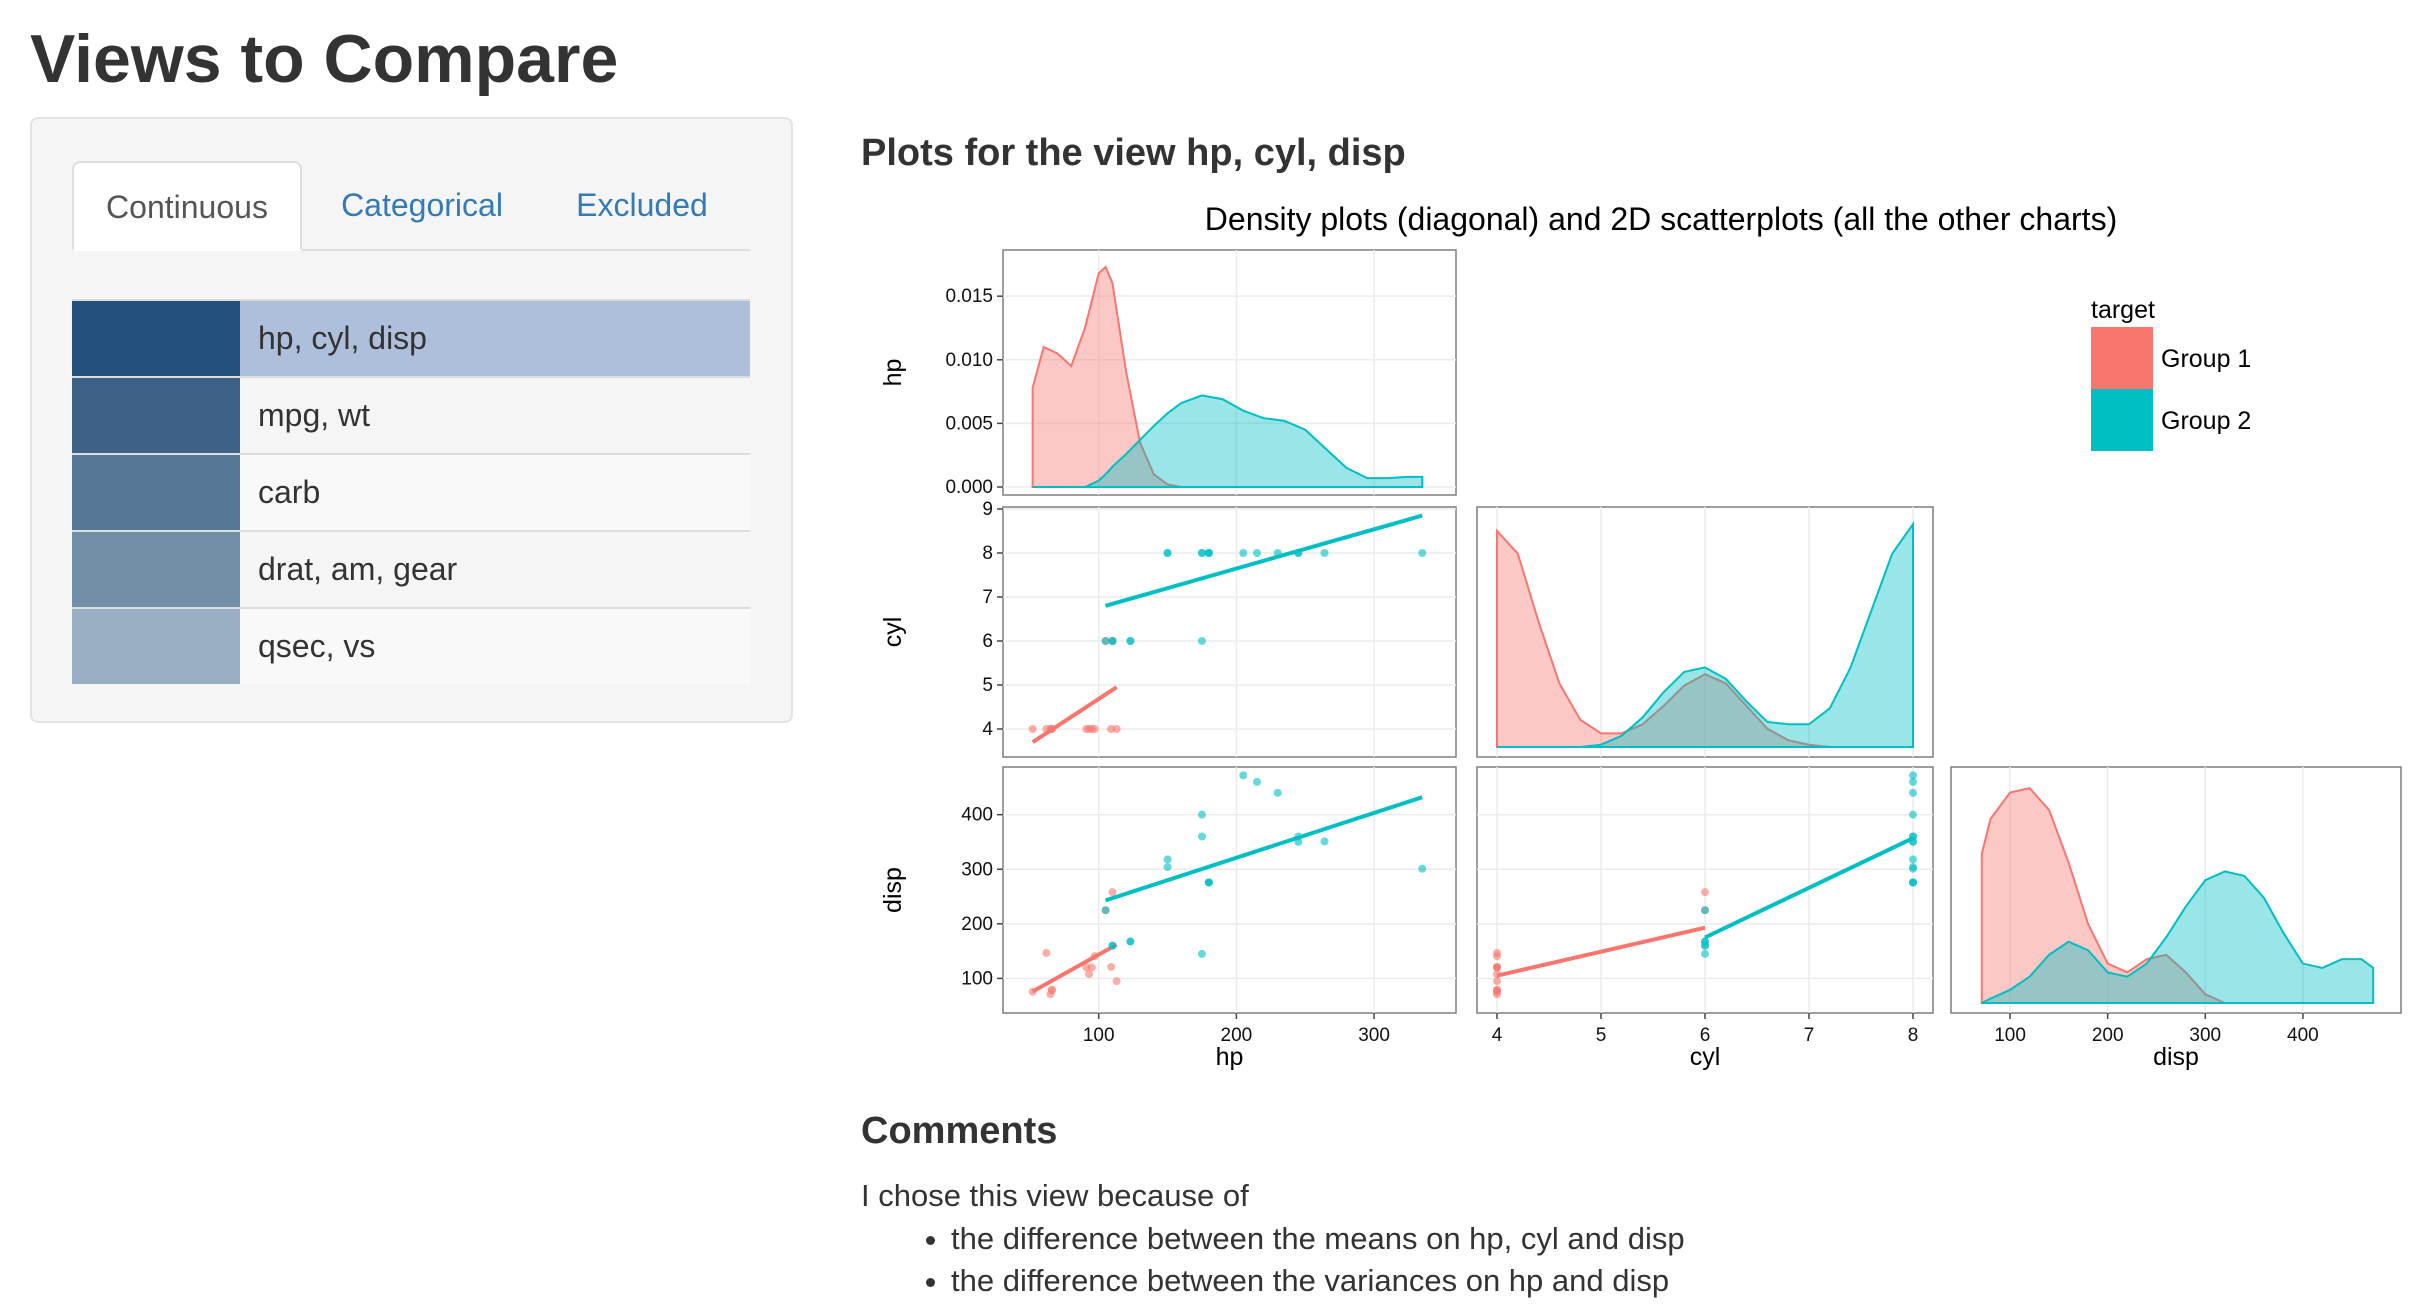  What do you see at coordinates (317, 646) in the screenshot?
I see `view-label: qsec, vs` at bounding box center [317, 646].